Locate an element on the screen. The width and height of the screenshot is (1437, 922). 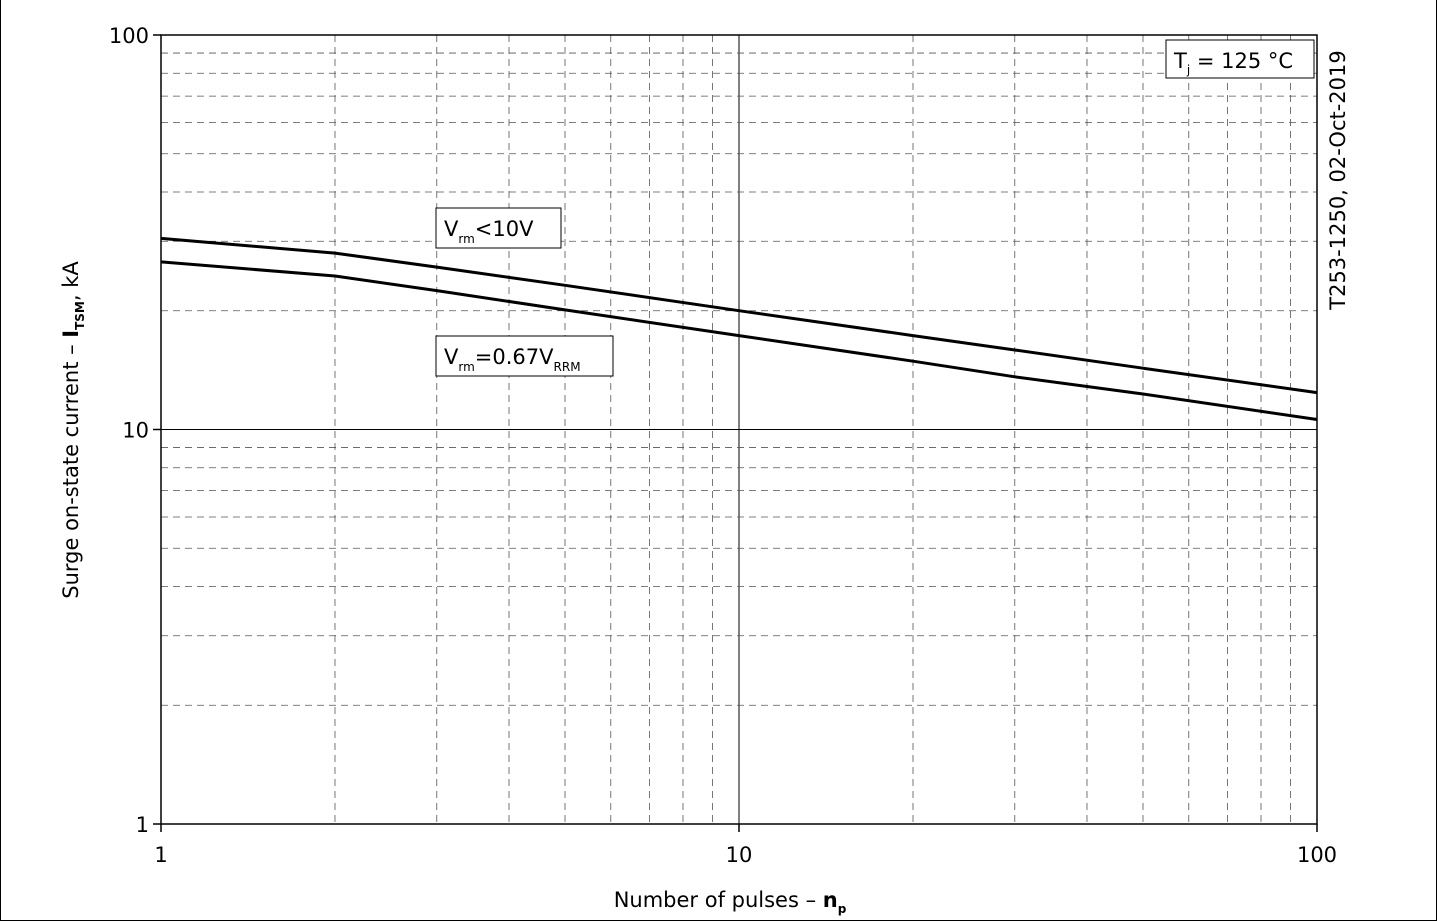
x-tick-label: 100 is located at coordinates (1317, 855).